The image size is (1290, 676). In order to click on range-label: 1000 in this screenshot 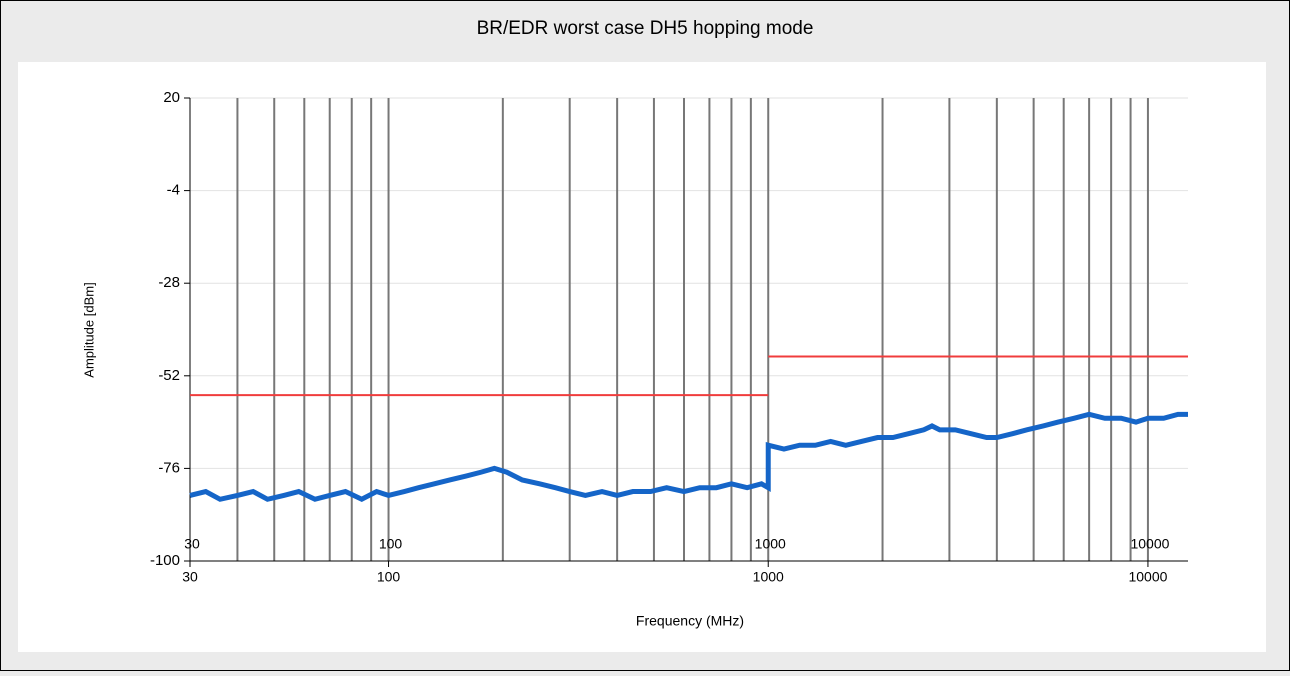, I will do `click(770, 544)`.